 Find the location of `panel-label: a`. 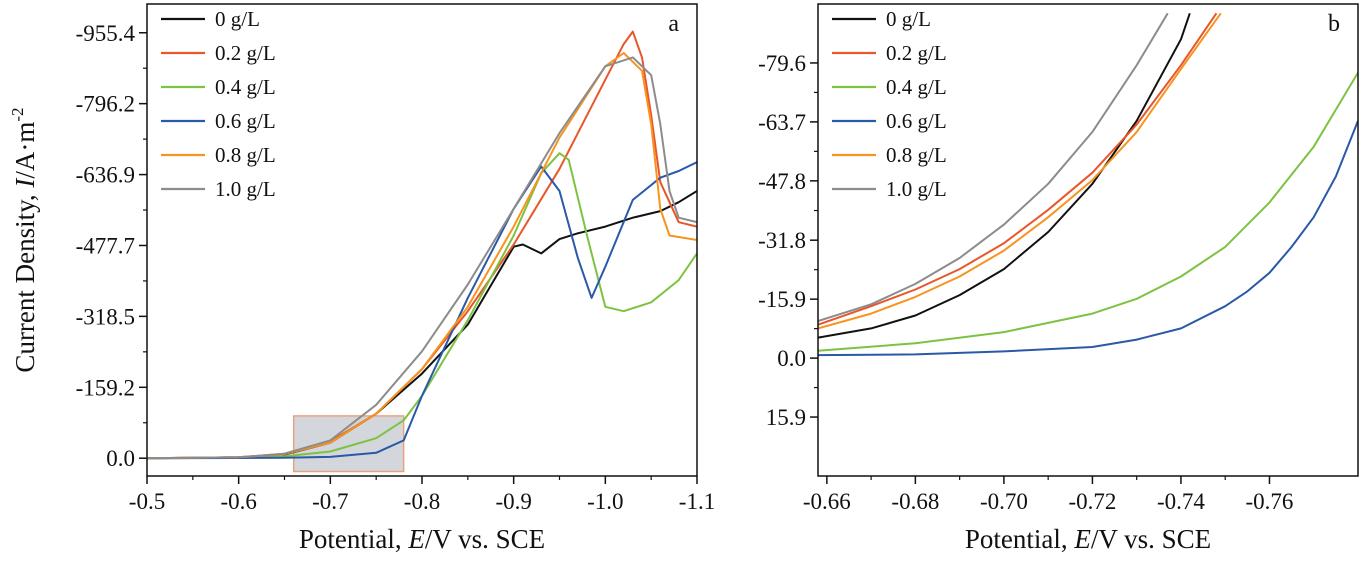

panel-label: a is located at coordinates (673, 24).